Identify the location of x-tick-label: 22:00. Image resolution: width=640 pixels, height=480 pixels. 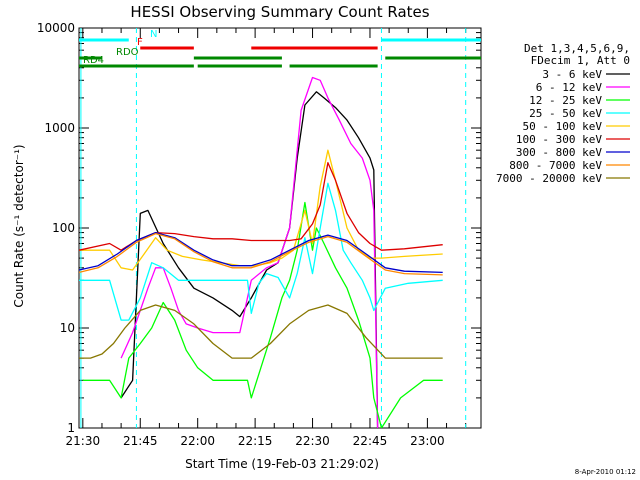
(197, 441).